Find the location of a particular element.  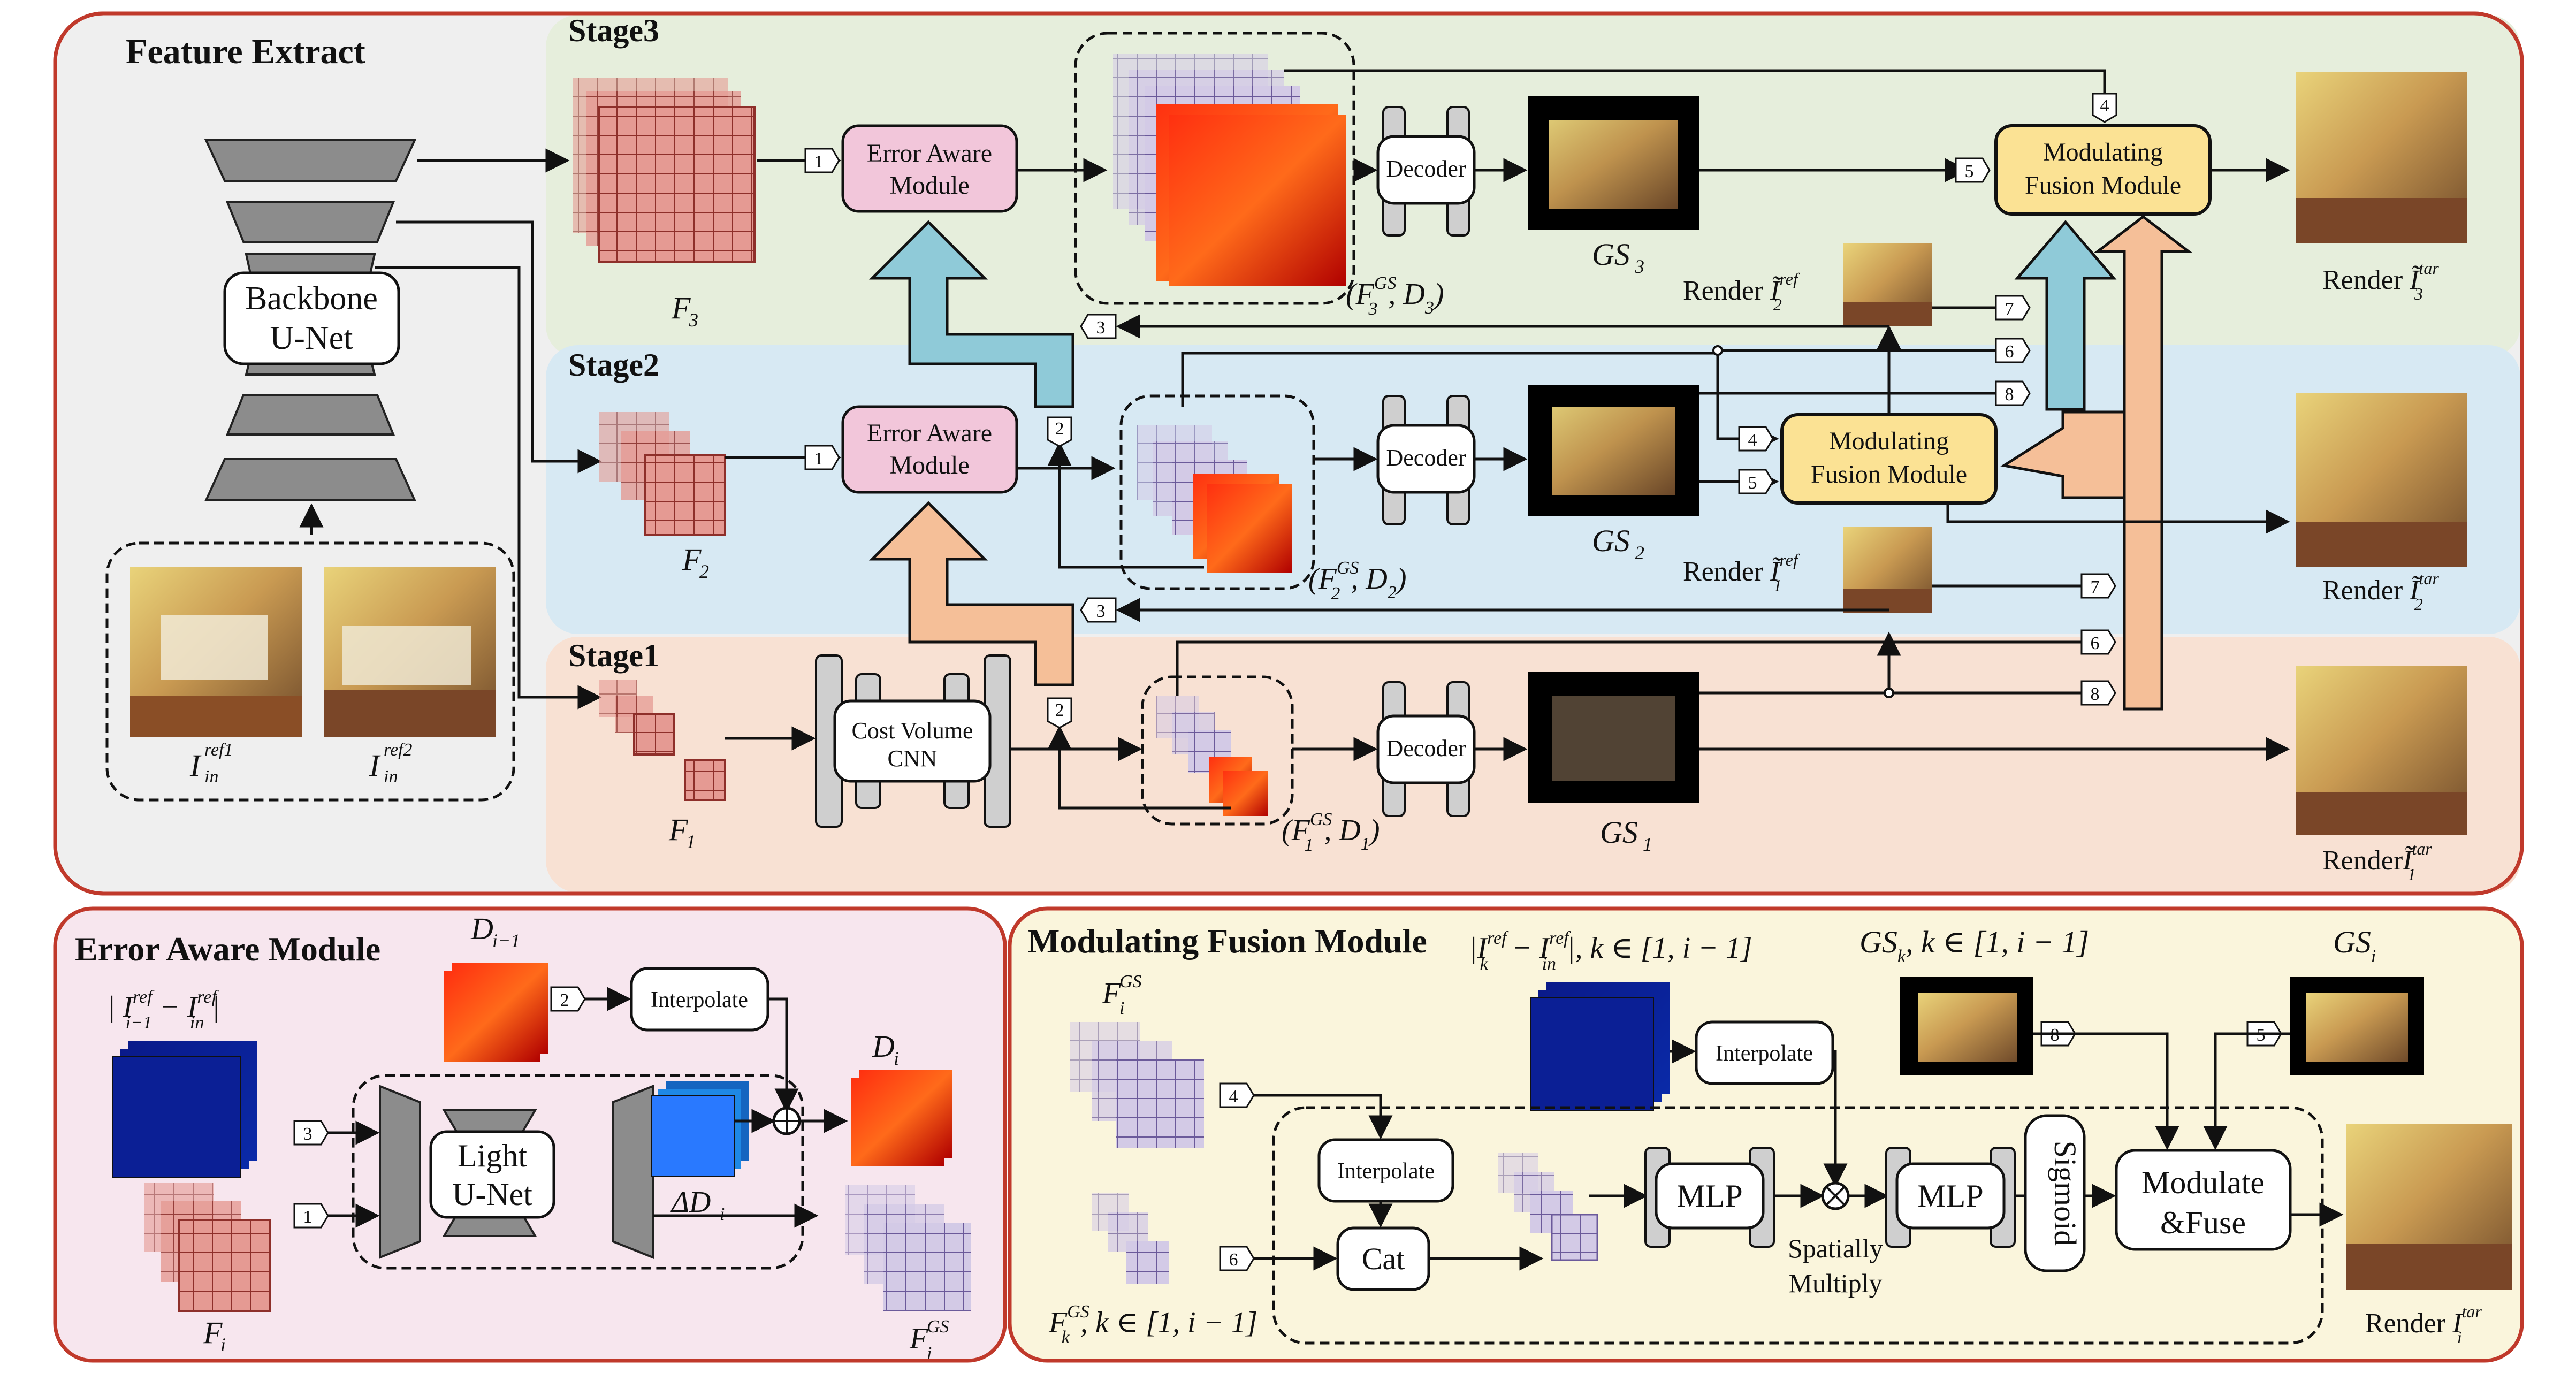

mfm-s2-label-1: Modulating is located at coordinates (1889, 441).